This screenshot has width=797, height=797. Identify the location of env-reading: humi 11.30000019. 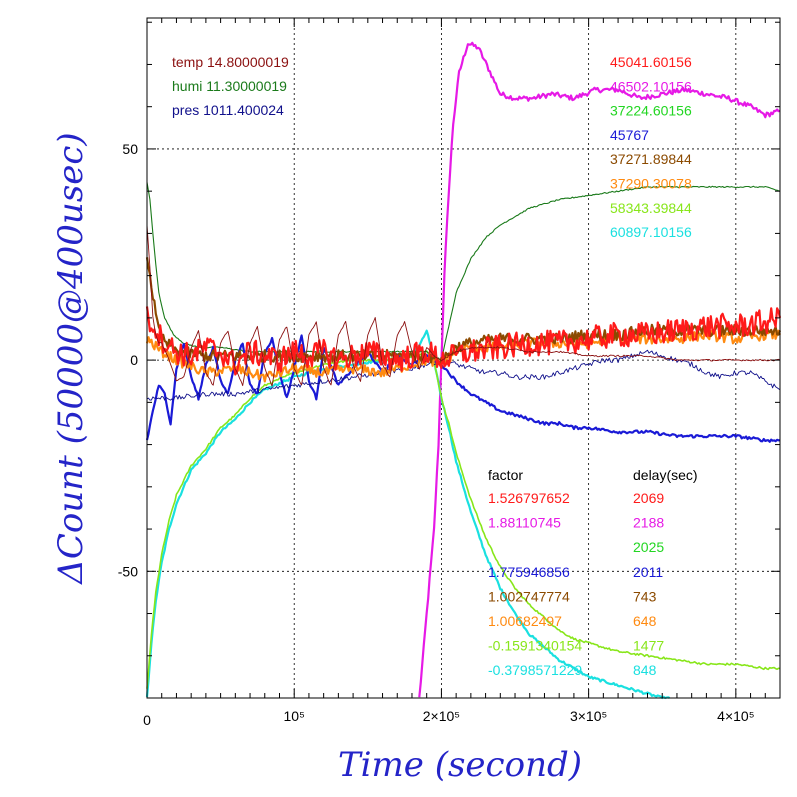
(229, 86).